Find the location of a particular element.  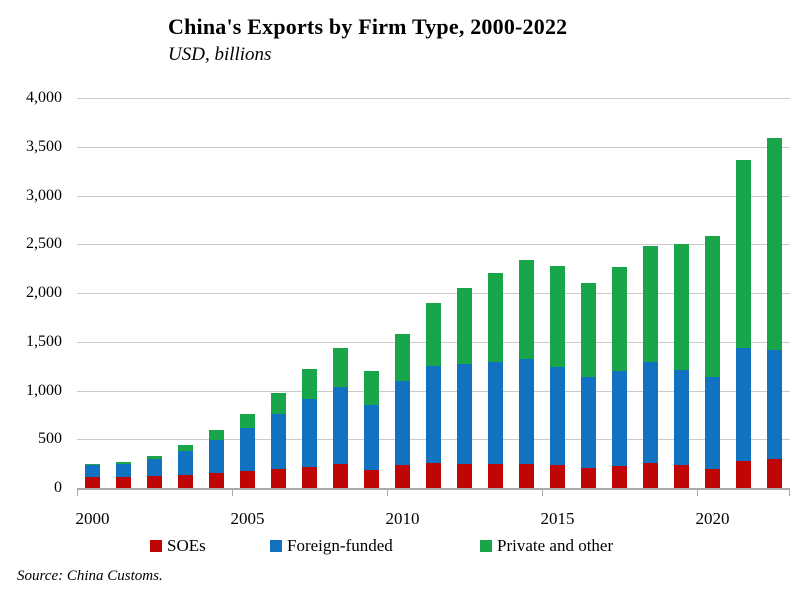

bar-segment-private-2009 is located at coordinates (371, 387).